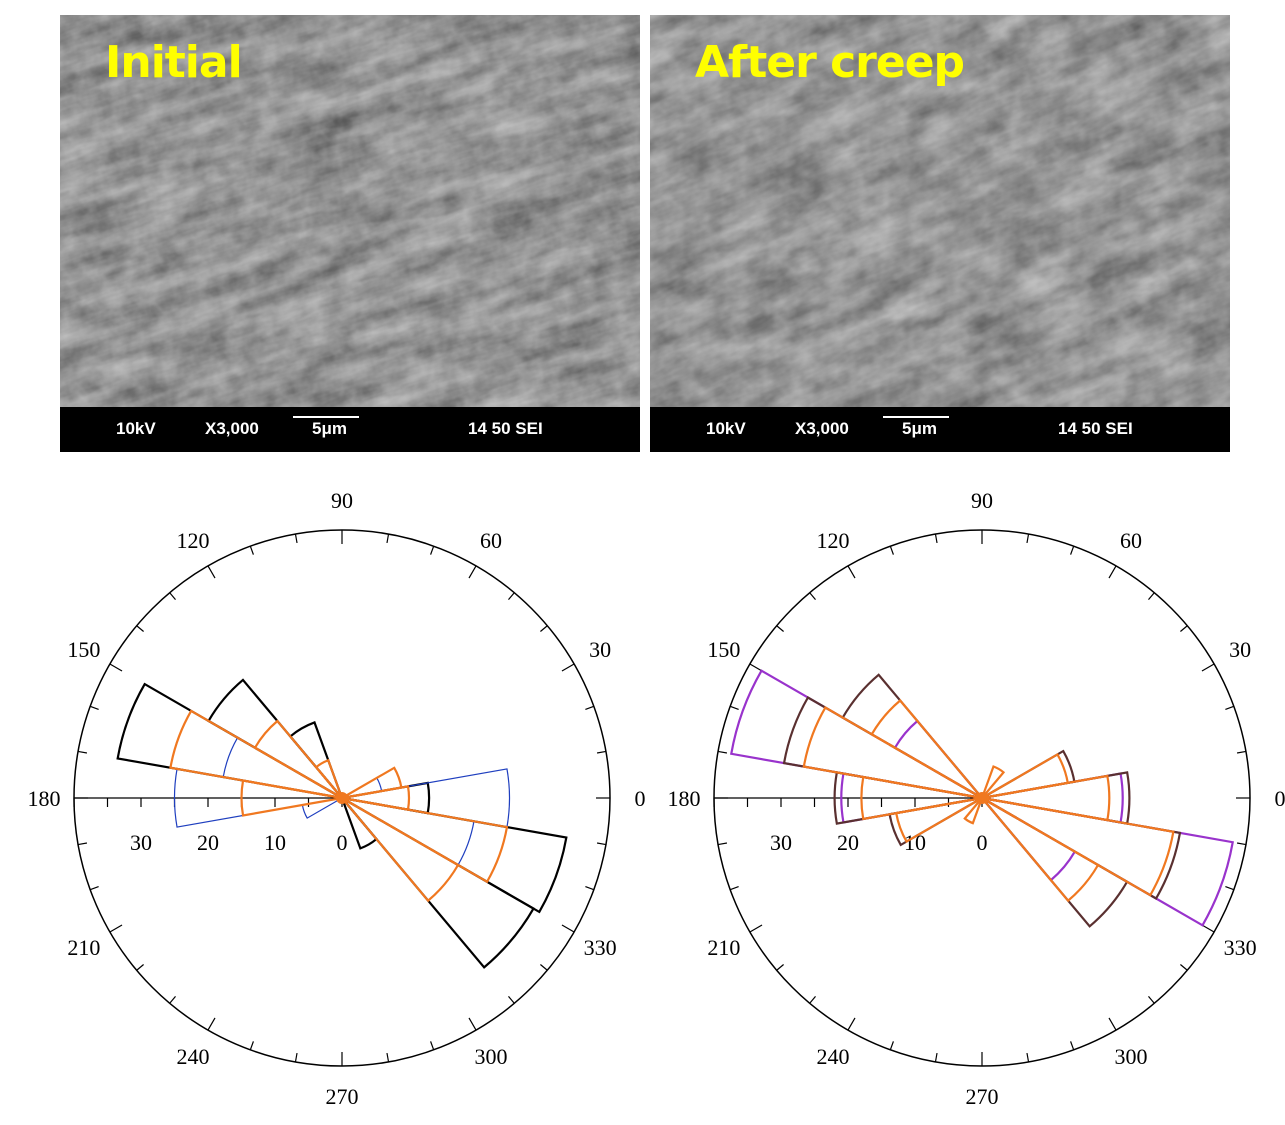  I want to click on image-label: After creep, so click(830, 62).